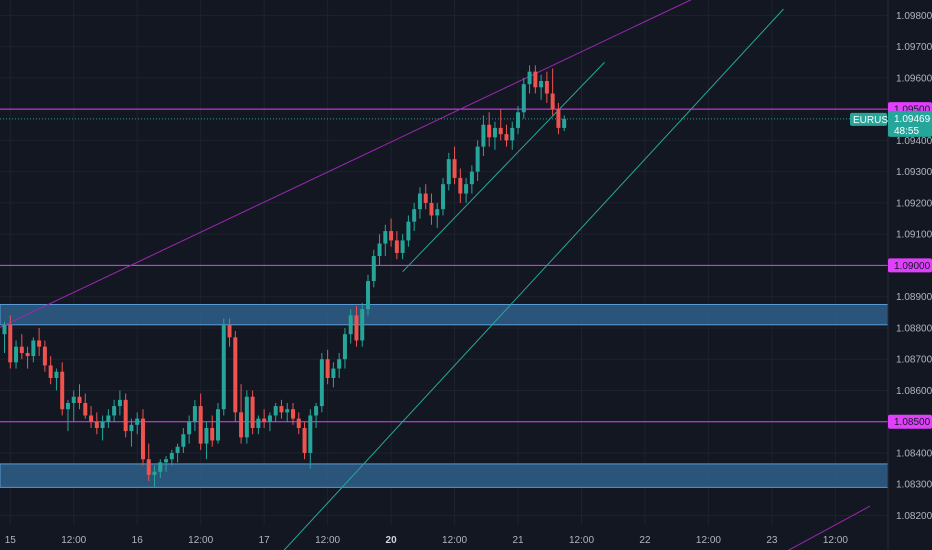 Image resolution: width=932 pixels, height=550 pixels. What do you see at coordinates (914, 172) in the screenshot?
I see `y-tick-label: 1.09300` at bounding box center [914, 172].